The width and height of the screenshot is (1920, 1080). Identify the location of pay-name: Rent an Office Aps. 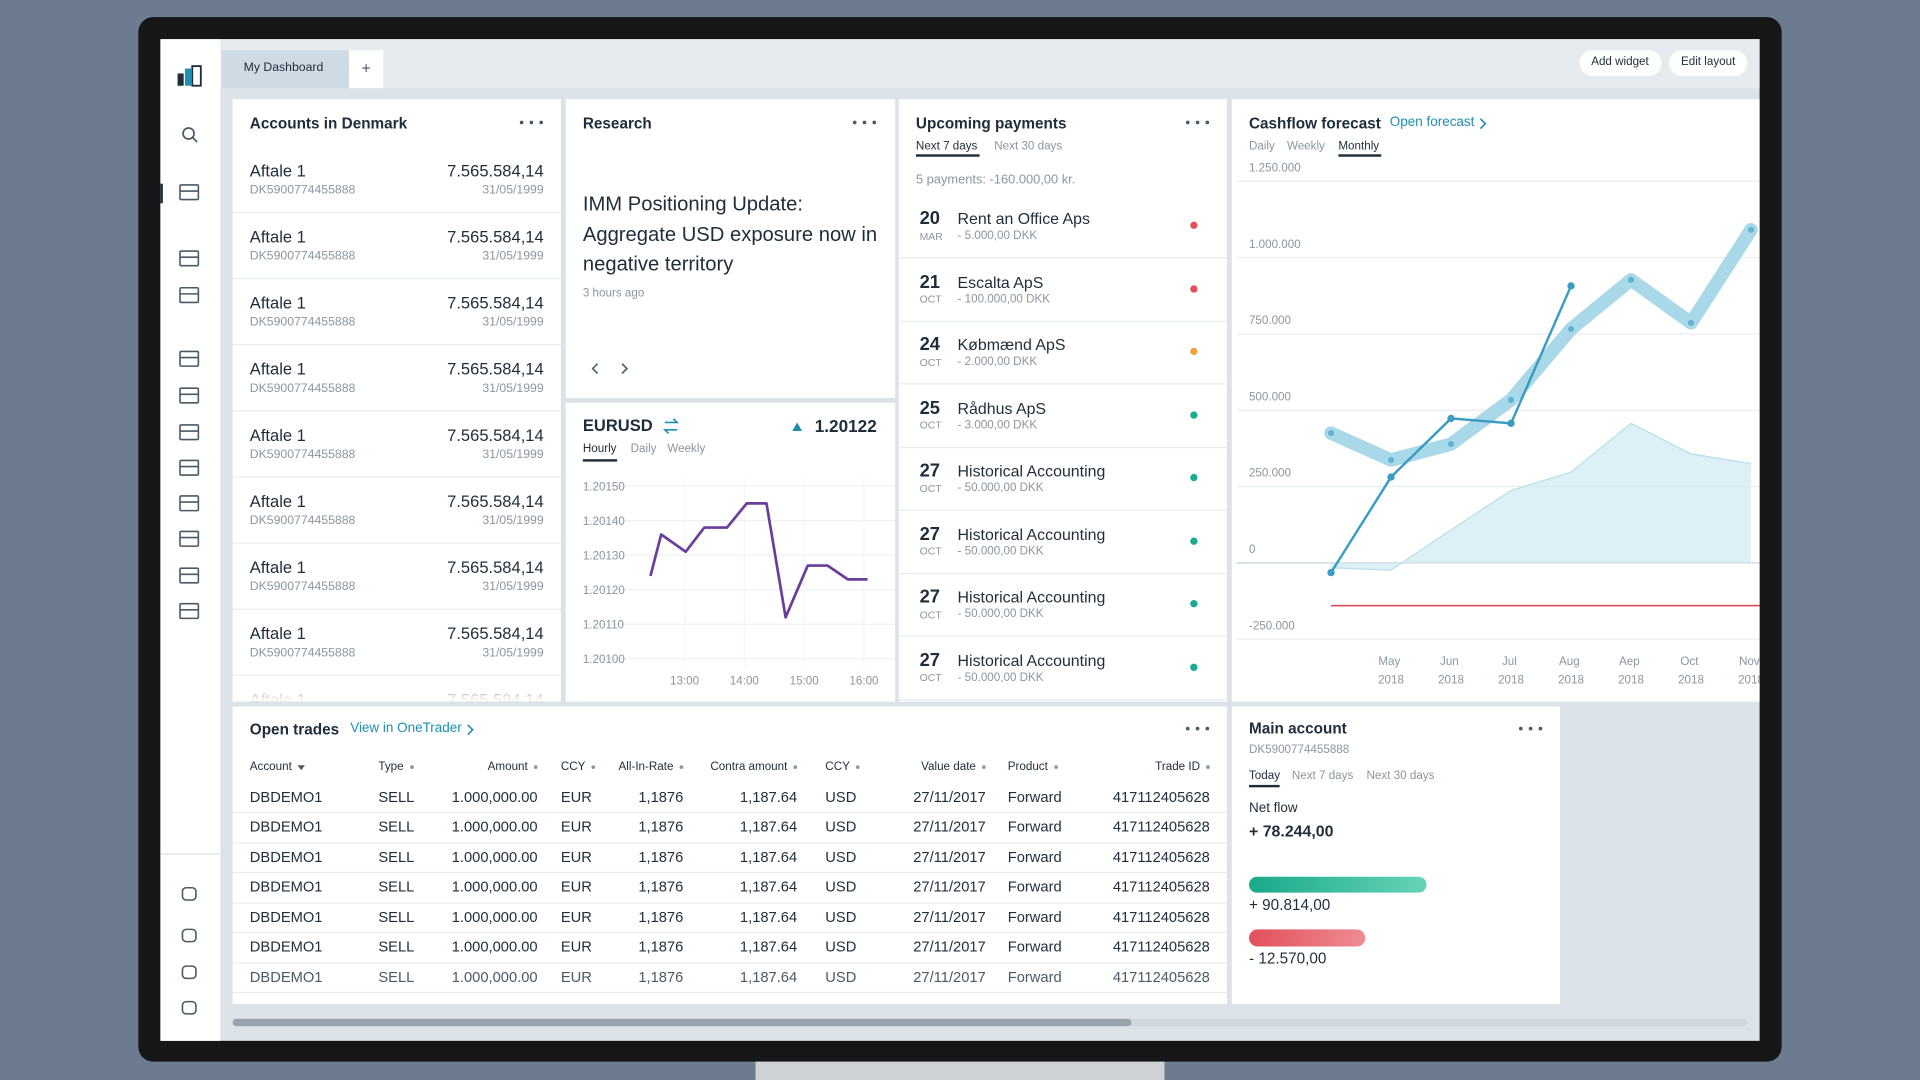
(1024, 218).